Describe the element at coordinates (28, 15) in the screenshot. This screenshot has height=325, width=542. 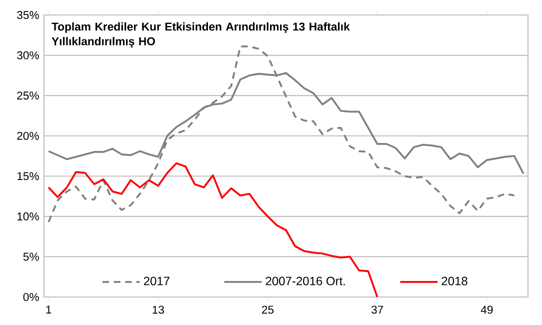
I see `y-tick-label: 35%` at that location.